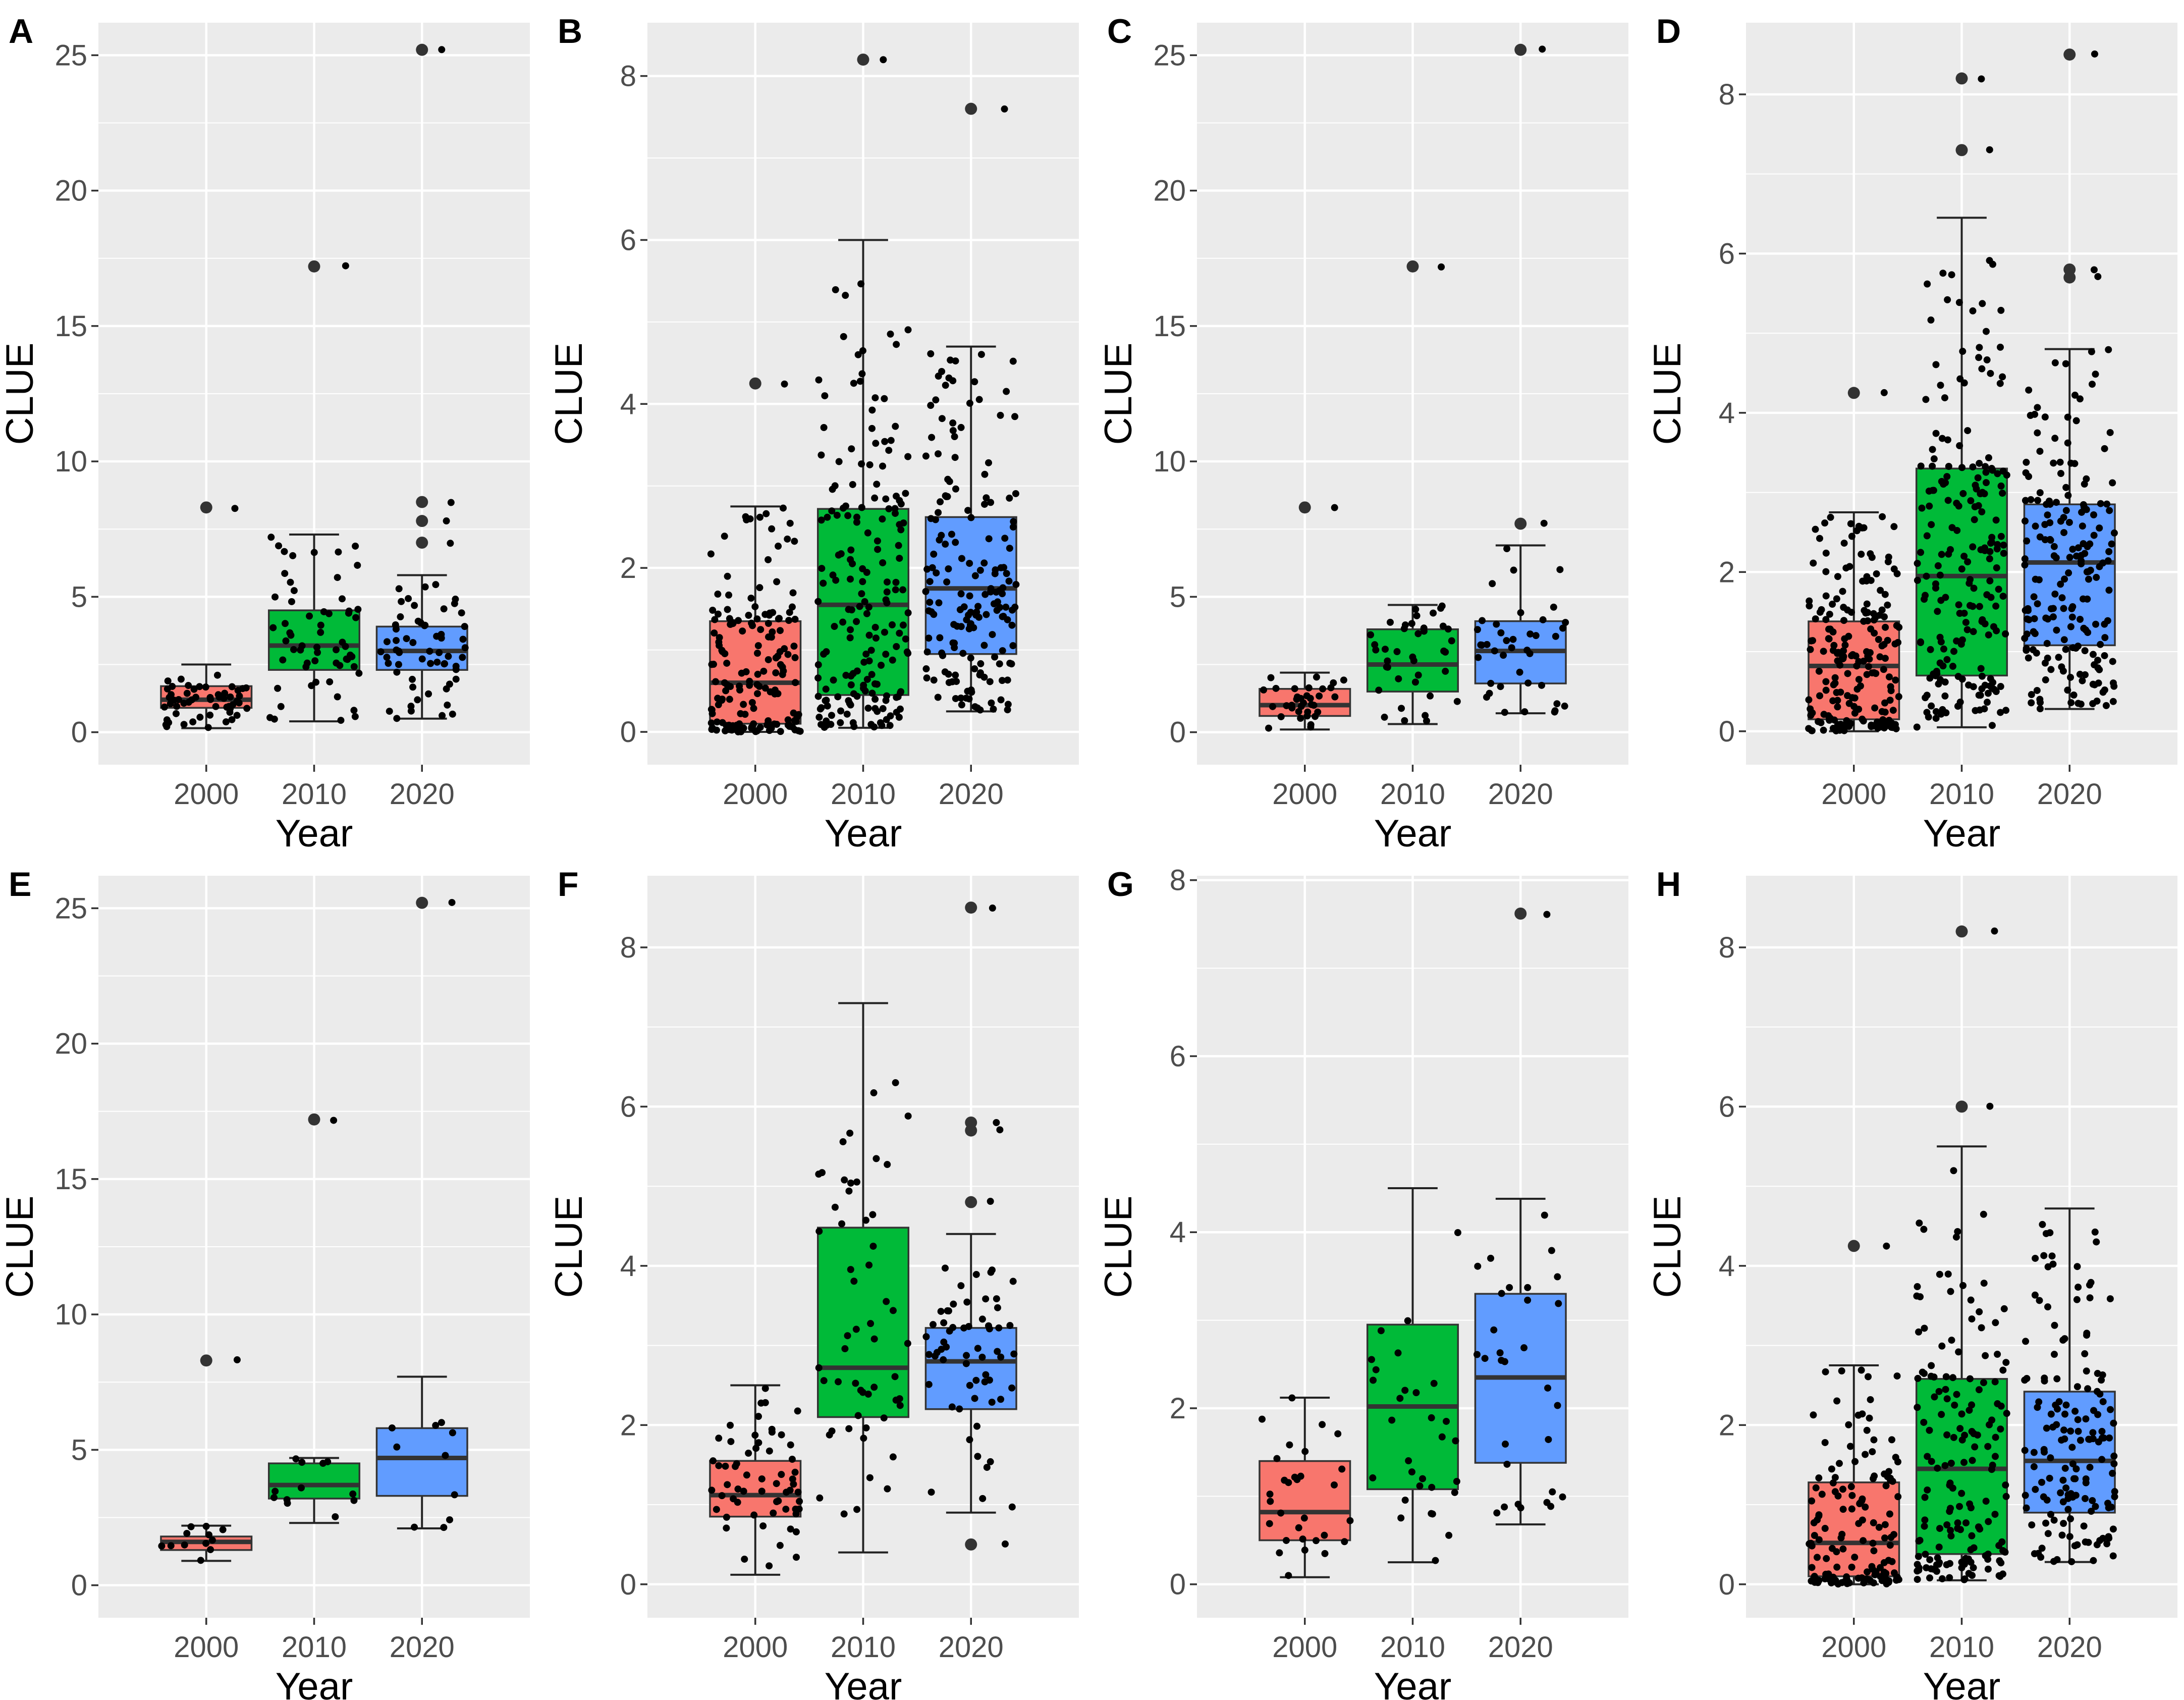 Image resolution: width=2184 pixels, height=1700 pixels. What do you see at coordinates (628, 1266) in the screenshot?
I see `y-tick-label: 4` at bounding box center [628, 1266].